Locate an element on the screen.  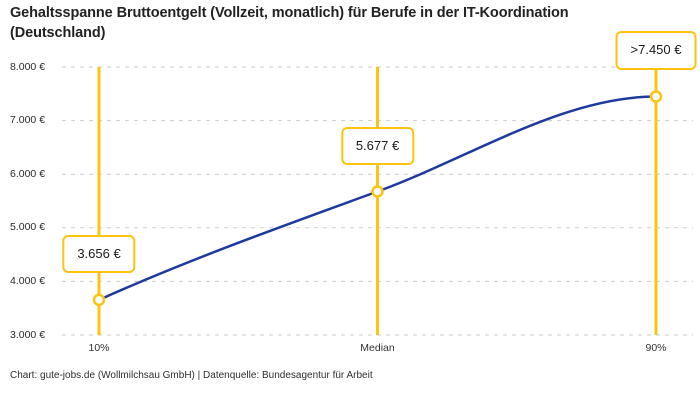
point-label-median-value: 5.677 € is located at coordinates (377, 145).